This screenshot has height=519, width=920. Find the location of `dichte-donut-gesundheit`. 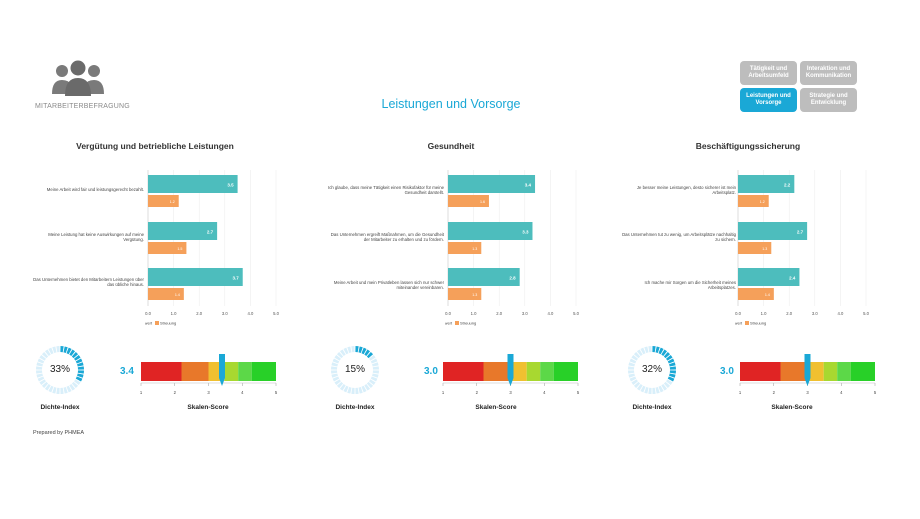

dichte-donut-gesundheit is located at coordinates (355, 370).